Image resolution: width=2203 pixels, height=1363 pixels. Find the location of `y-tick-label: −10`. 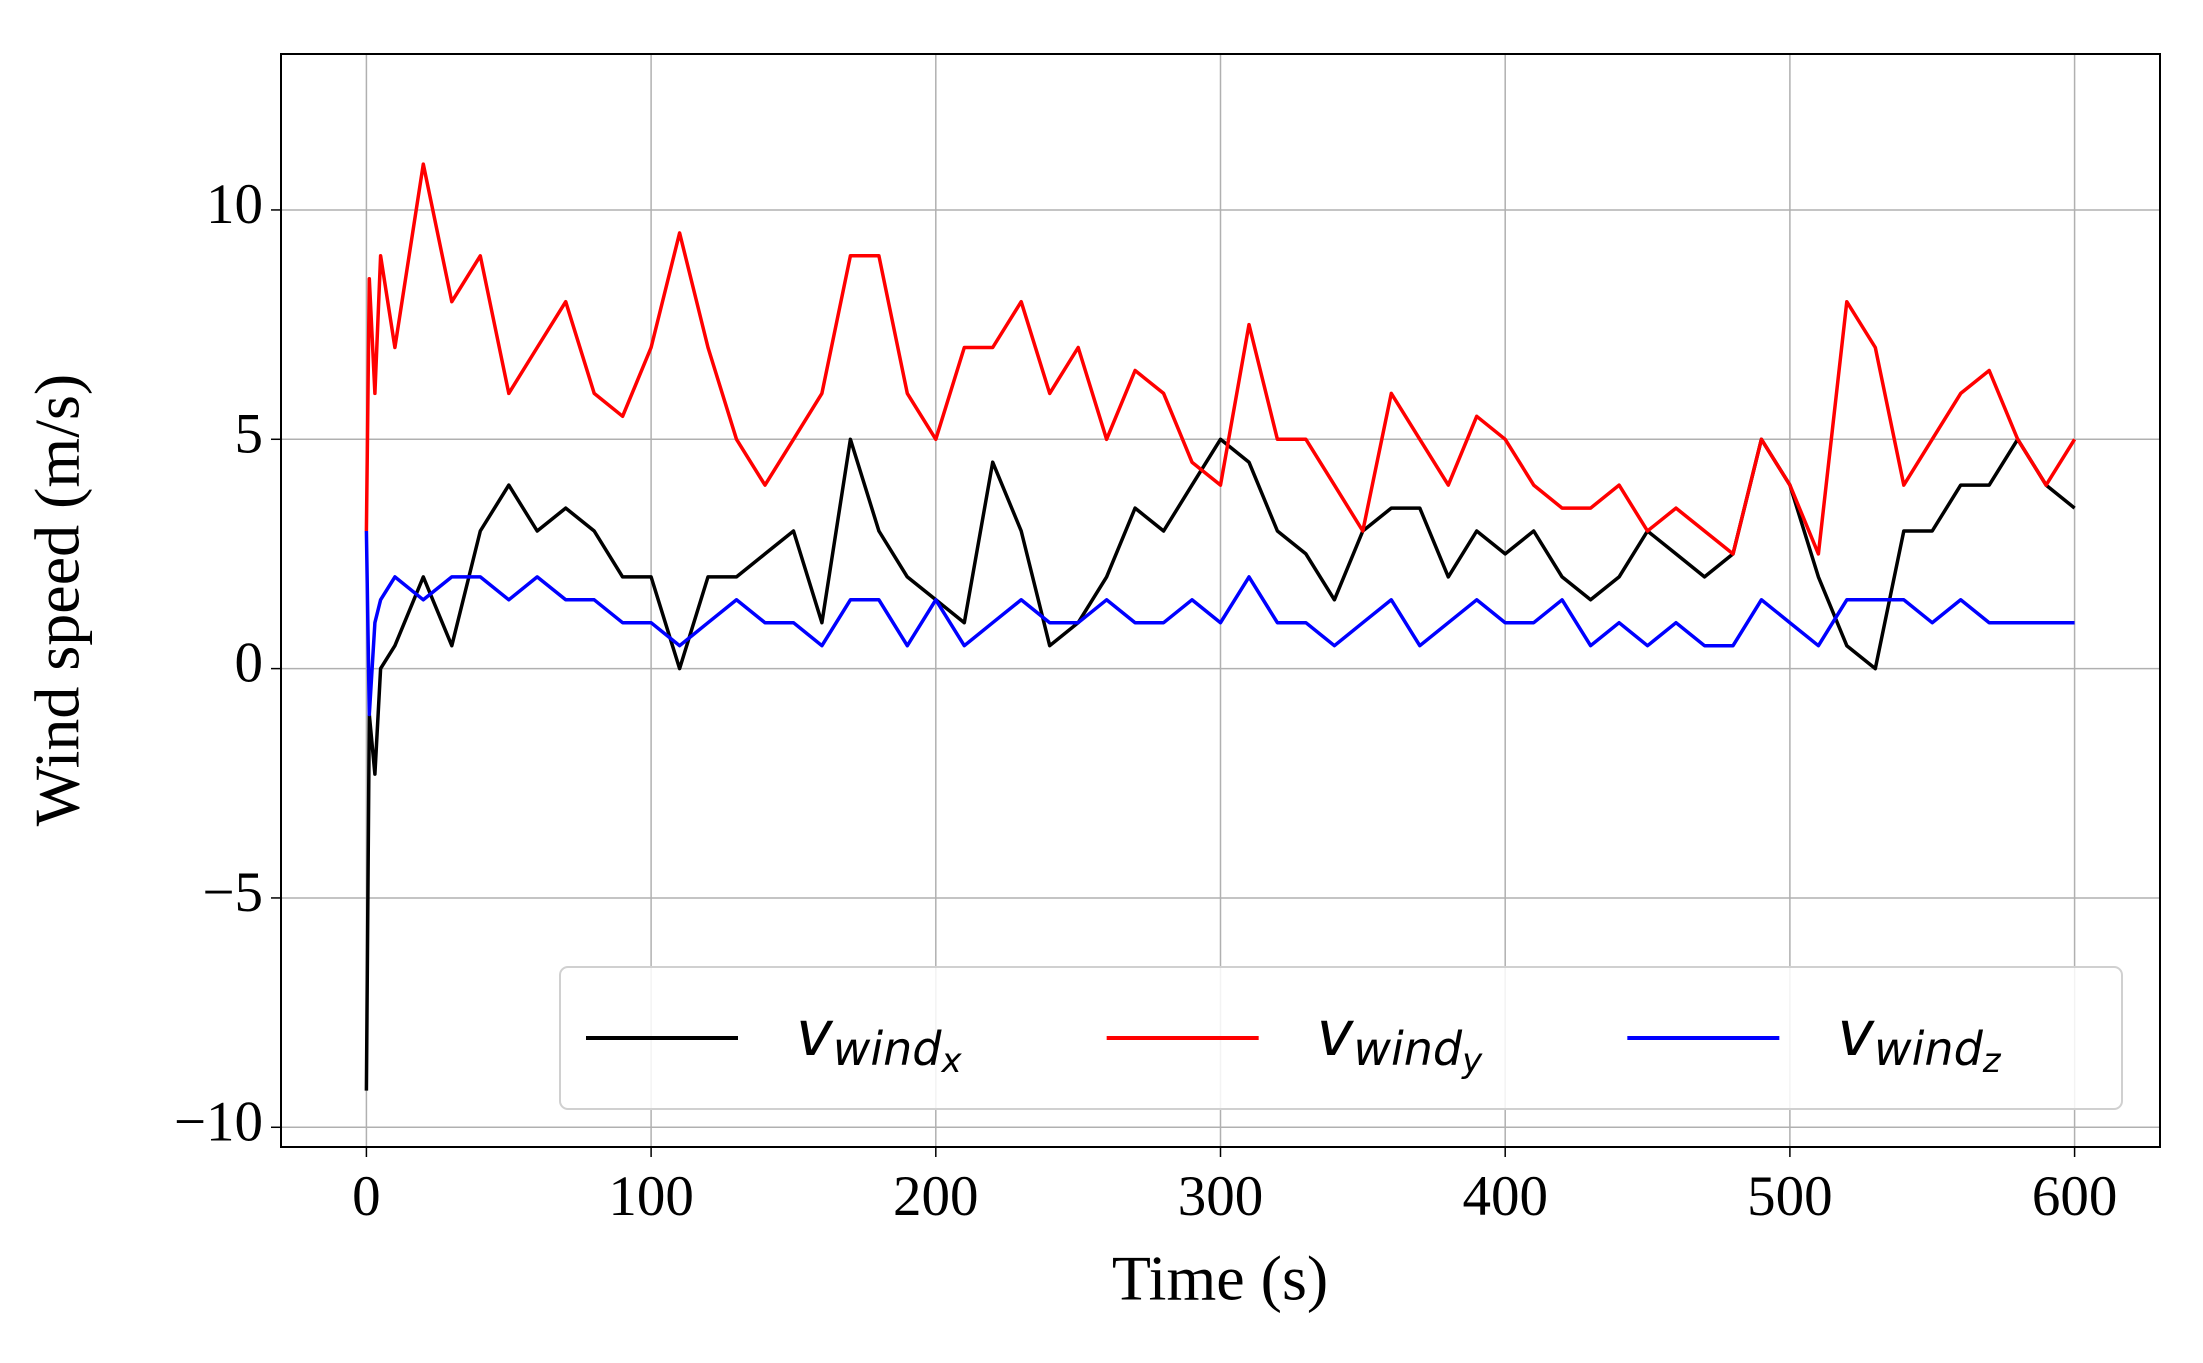

y-tick-label: −10 is located at coordinates (218, 1121).